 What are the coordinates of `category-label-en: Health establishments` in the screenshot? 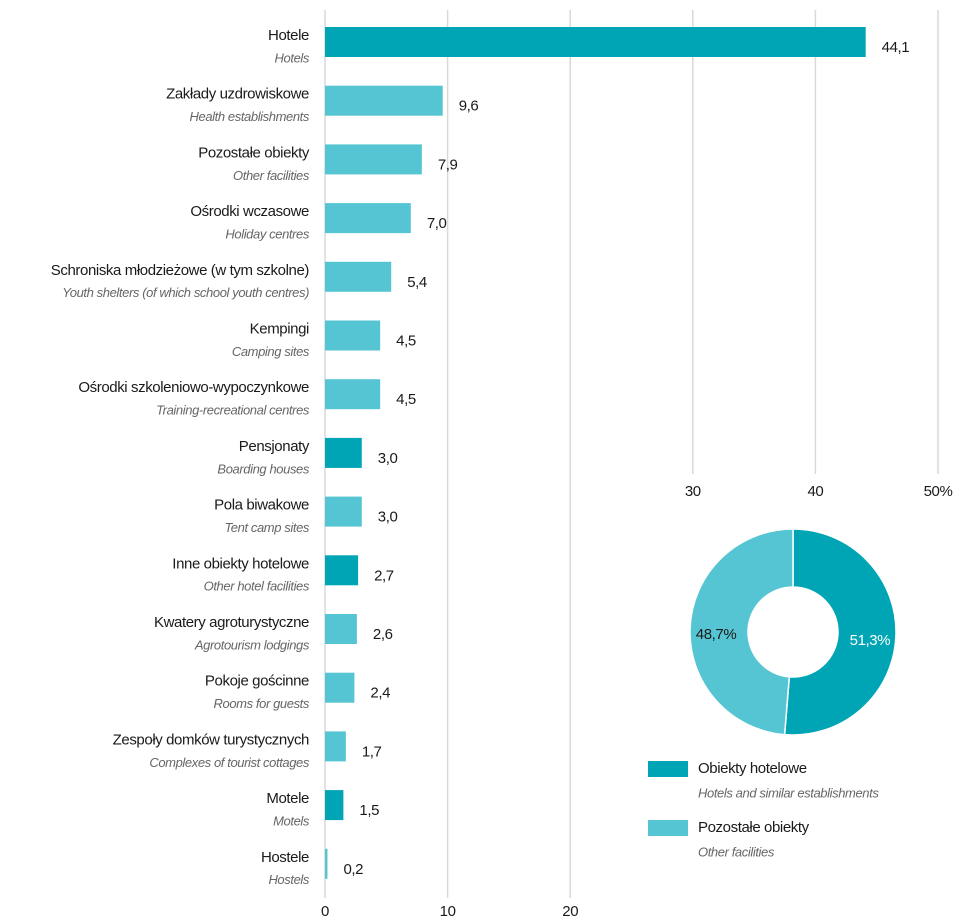 It's located at (250, 116).